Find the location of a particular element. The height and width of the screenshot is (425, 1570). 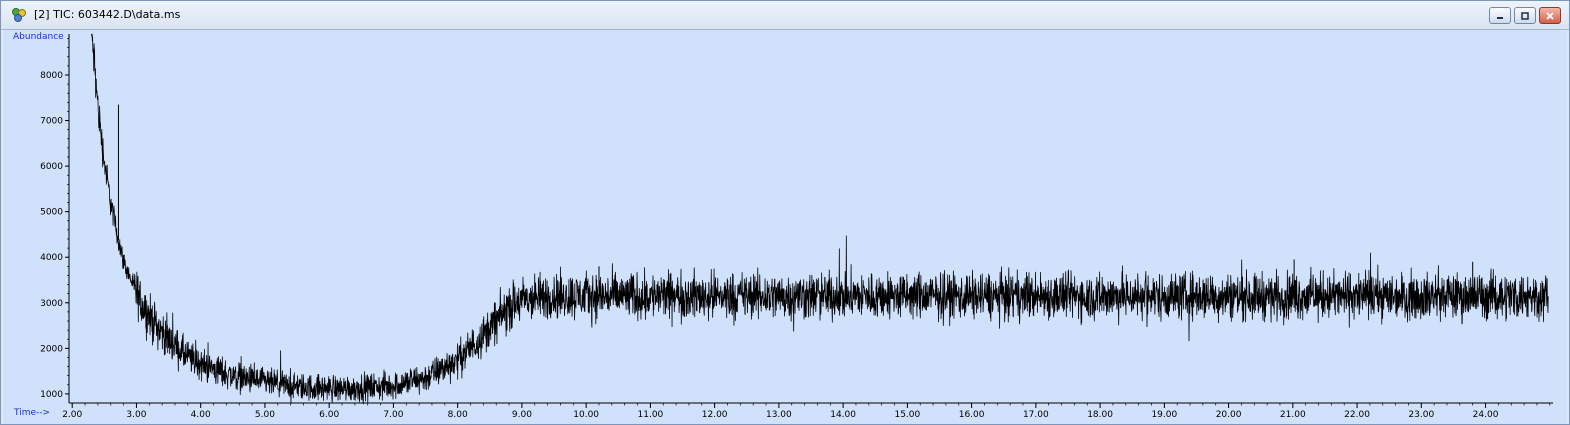

x-tick-label: 9.00 is located at coordinates (522, 415).